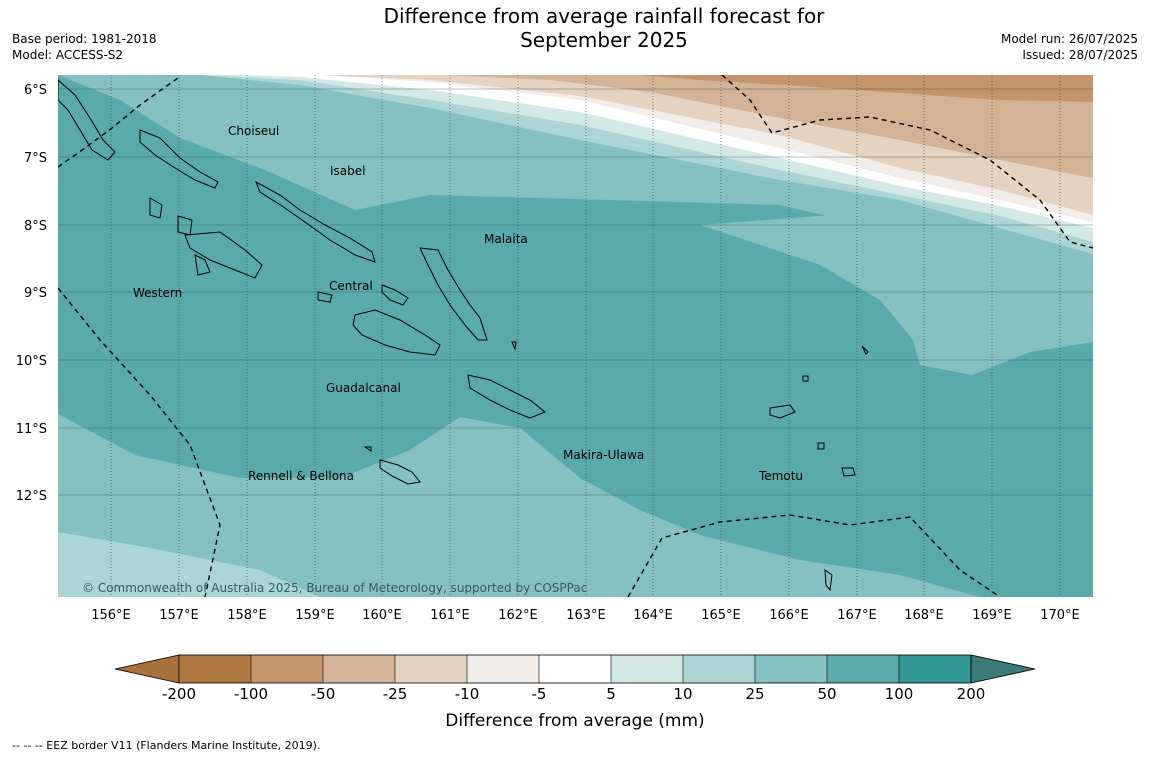 The image size is (1150, 758). What do you see at coordinates (35, 293) in the screenshot?
I see `lat-label: 9°S` at bounding box center [35, 293].